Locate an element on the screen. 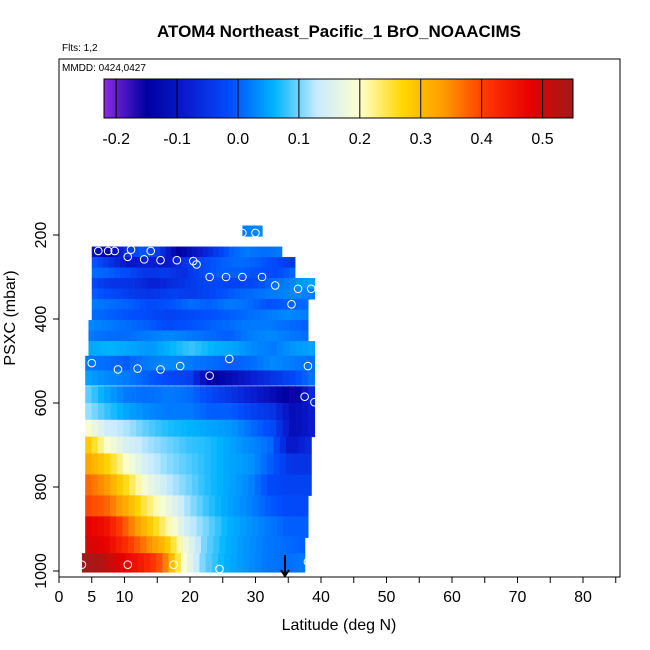 The width and height of the screenshot is (650, 650). latitude-marker-arrow is located at coordinates (285, 566).